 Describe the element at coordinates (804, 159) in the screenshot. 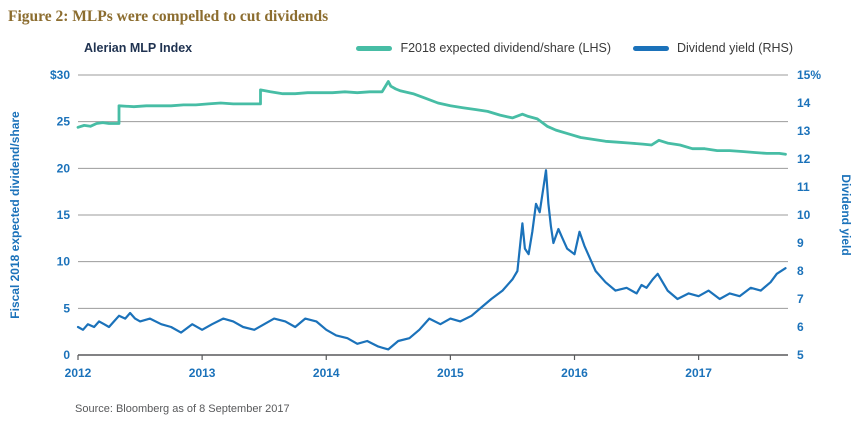

I see `right-axis-tick-label: 12` at that location.